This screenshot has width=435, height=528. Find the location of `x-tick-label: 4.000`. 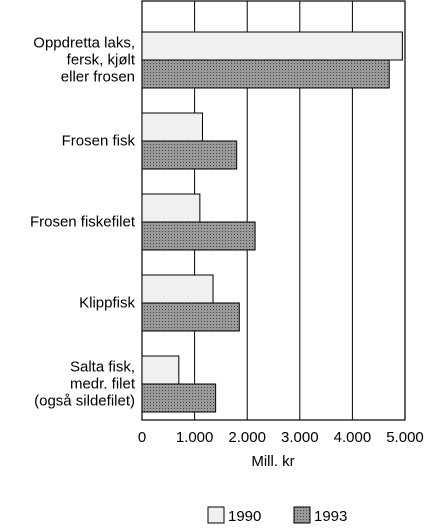

x-tick-label: 4.000 is located at coordinates (353, 437).